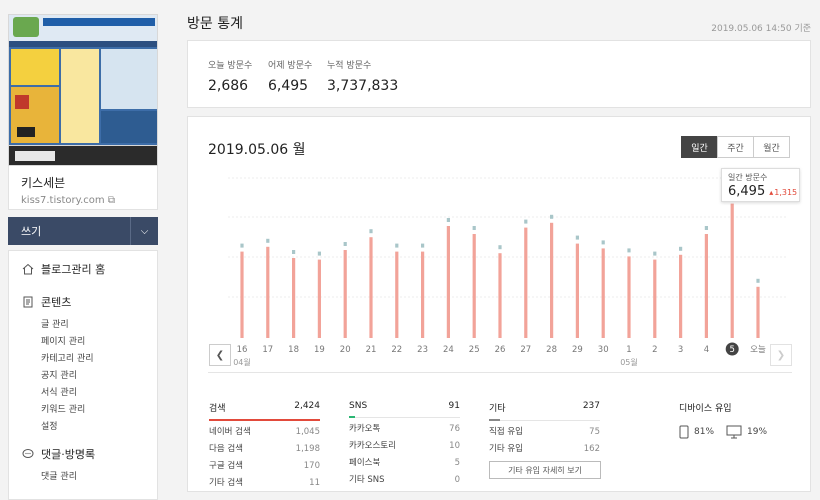  I want to click on x-tick-label: 25, so click(474, 350).